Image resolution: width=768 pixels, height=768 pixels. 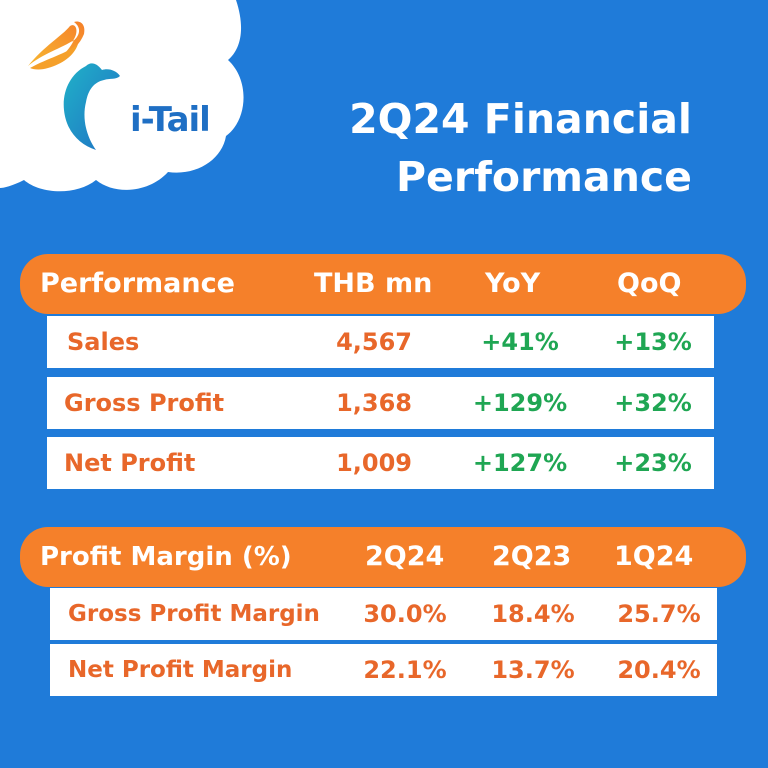 I want to click on row-qoq: +32%, so click(x=653, y=403).